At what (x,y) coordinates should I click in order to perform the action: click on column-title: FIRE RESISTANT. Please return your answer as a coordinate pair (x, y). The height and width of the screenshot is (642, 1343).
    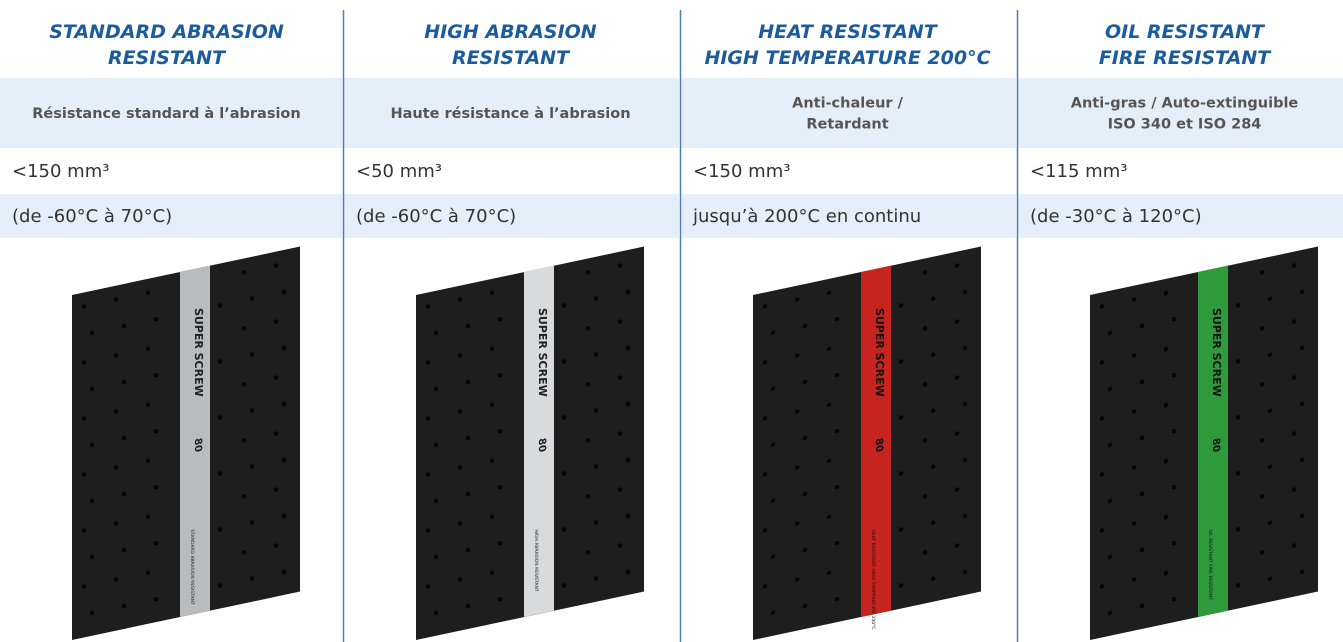
    Looking at the image, I should click on (1185, 58).